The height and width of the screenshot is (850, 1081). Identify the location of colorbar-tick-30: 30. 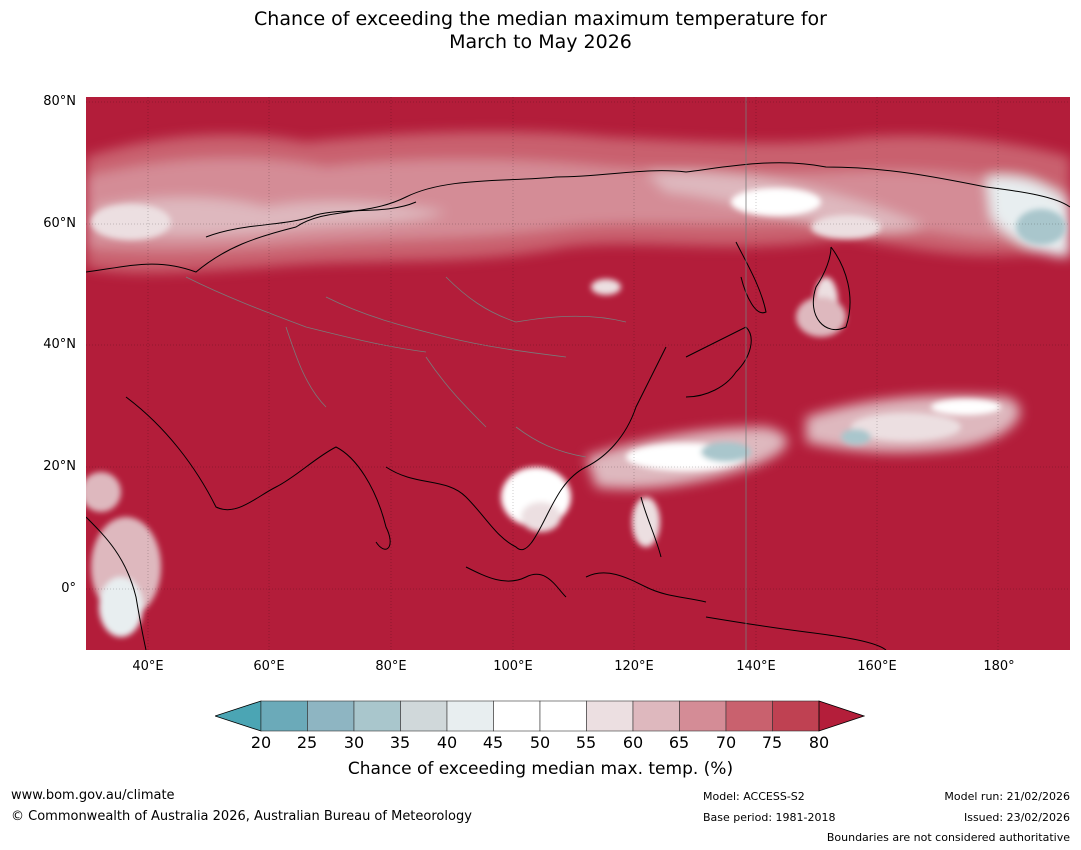
(354, 742).